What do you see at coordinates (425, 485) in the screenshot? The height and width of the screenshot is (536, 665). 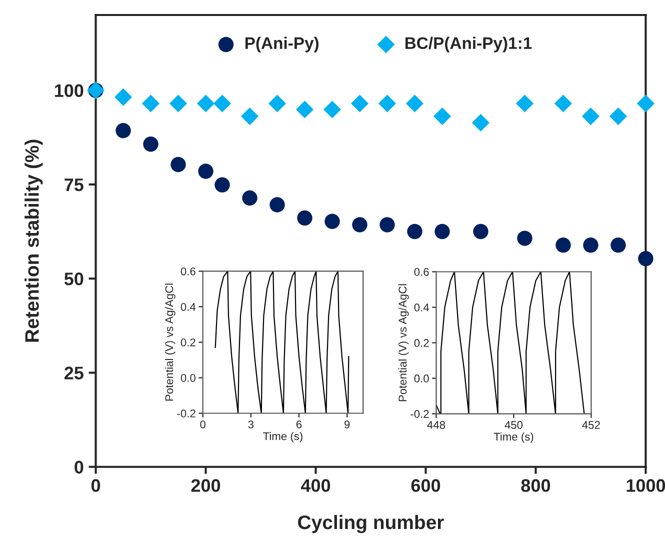 I see `x-tick-label: 600` at bounding box center [425, 485].